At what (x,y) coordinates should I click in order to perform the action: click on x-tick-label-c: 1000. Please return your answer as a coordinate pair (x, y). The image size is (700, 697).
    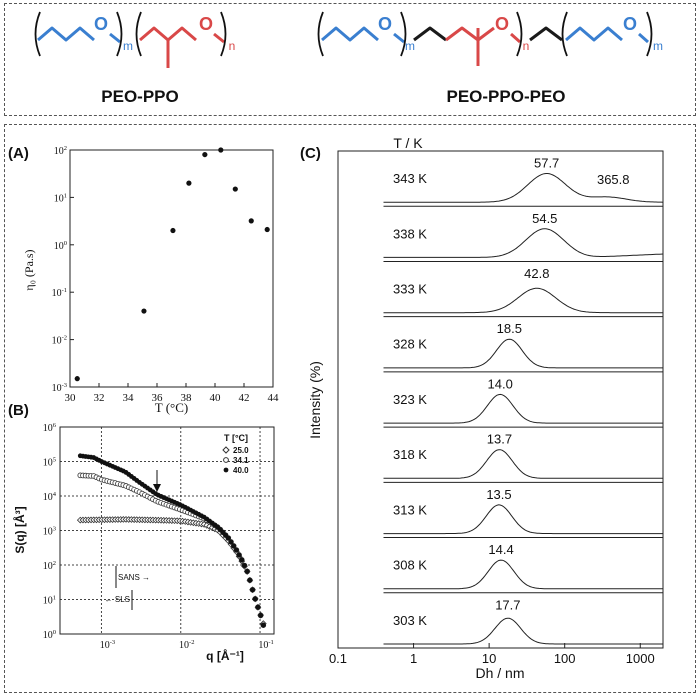
    Looking at the image, I should click on (640, 658).